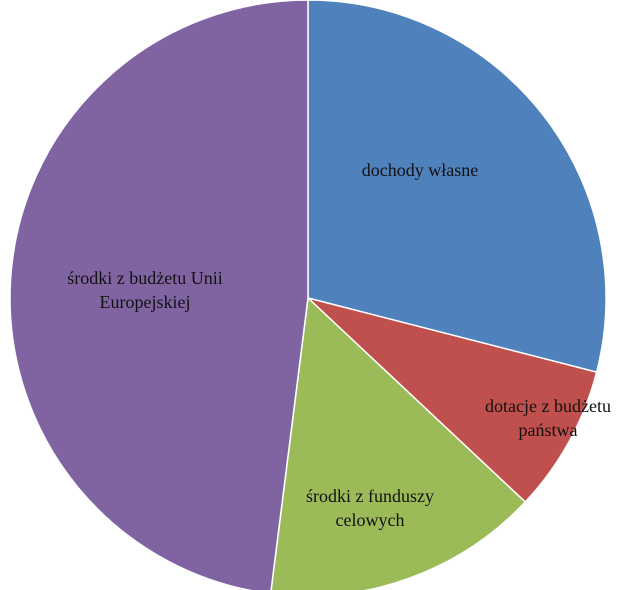  What do you see at coordinates (145, 290) in the screenshot?
I see `slice-label: środki z budżetu Unii Europejskiej` at bounding box center [145, 290].